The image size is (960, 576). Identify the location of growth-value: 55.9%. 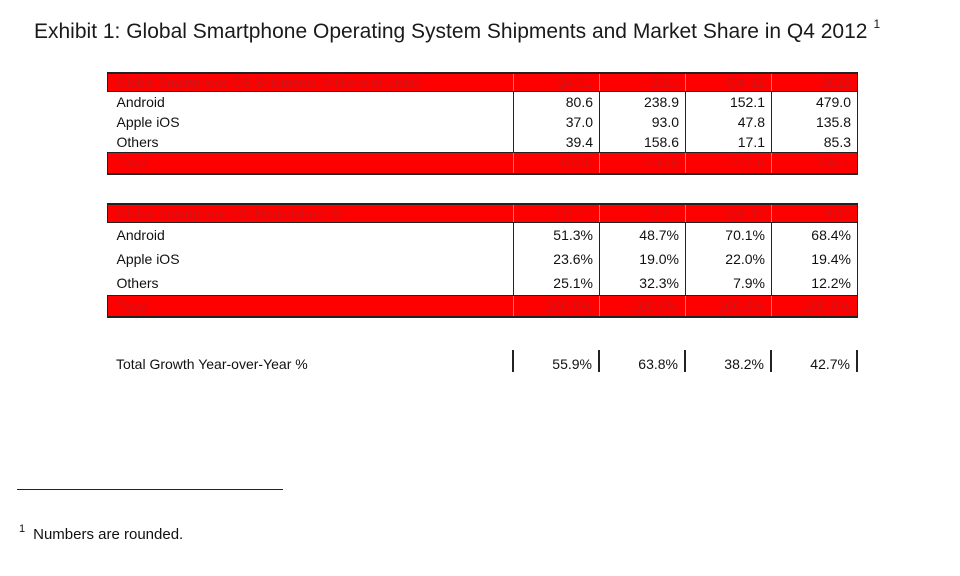
(572, 364).